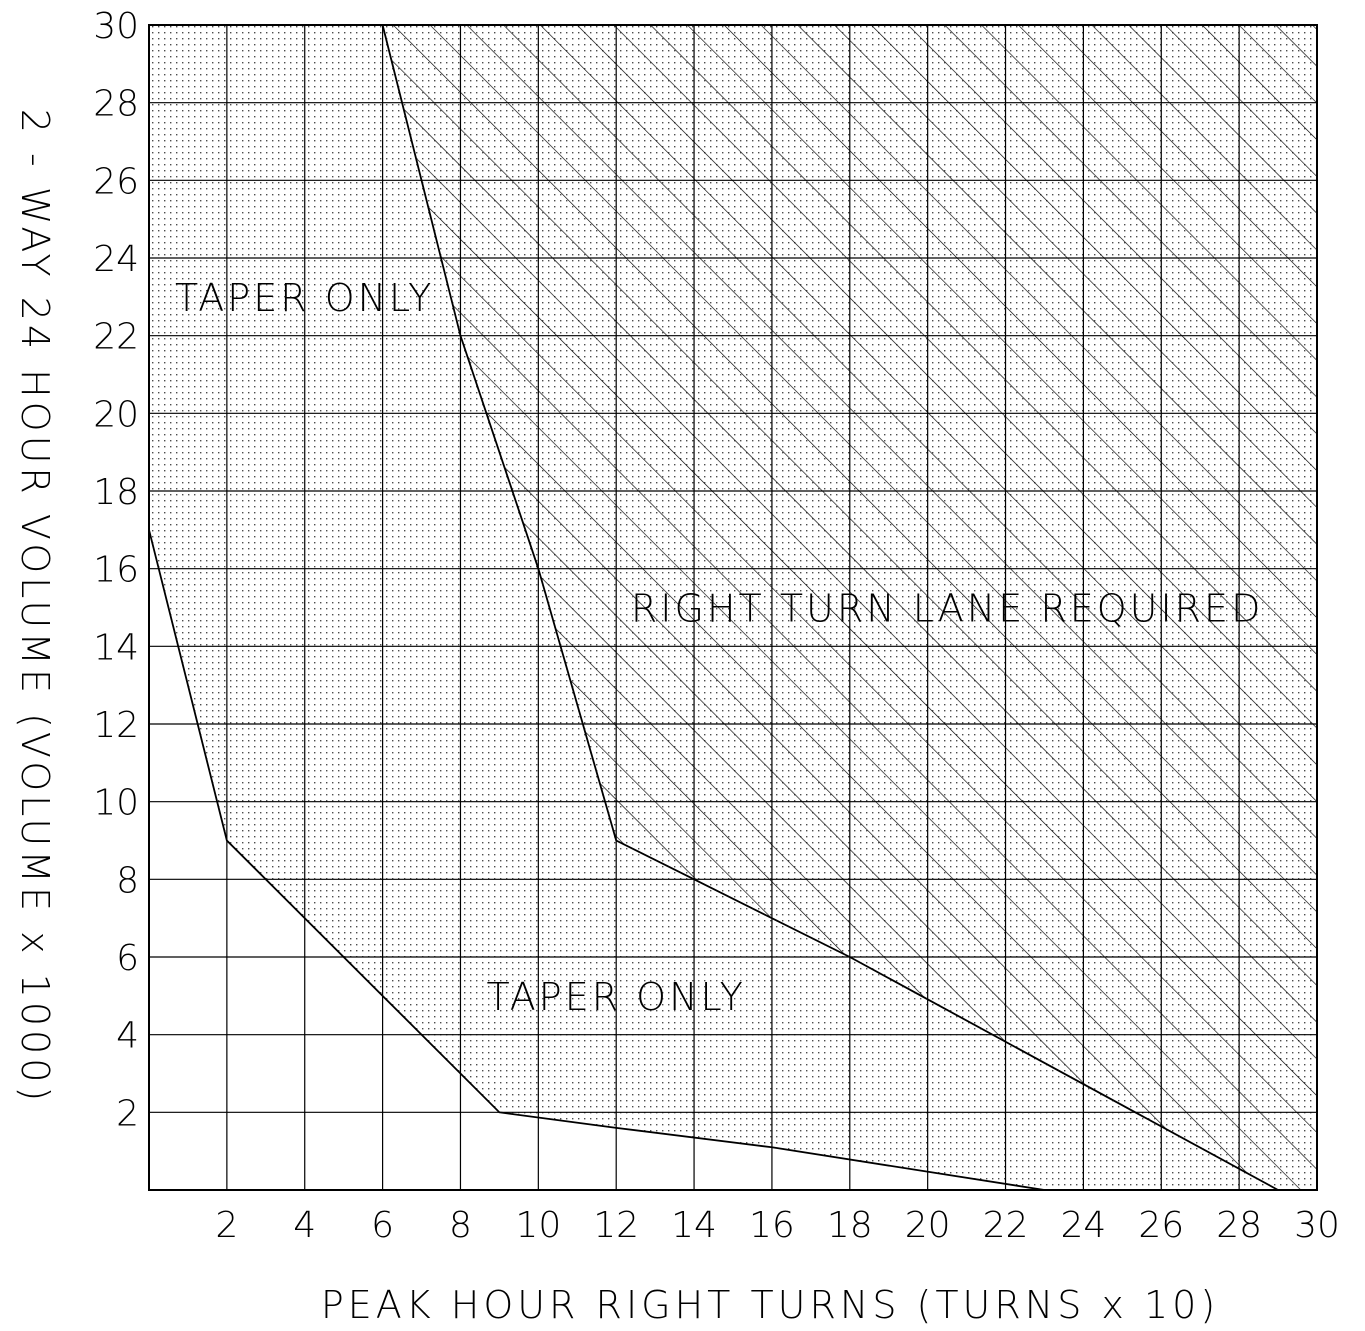  I want to click on x-tick-label: 4, so click(304, 1225).